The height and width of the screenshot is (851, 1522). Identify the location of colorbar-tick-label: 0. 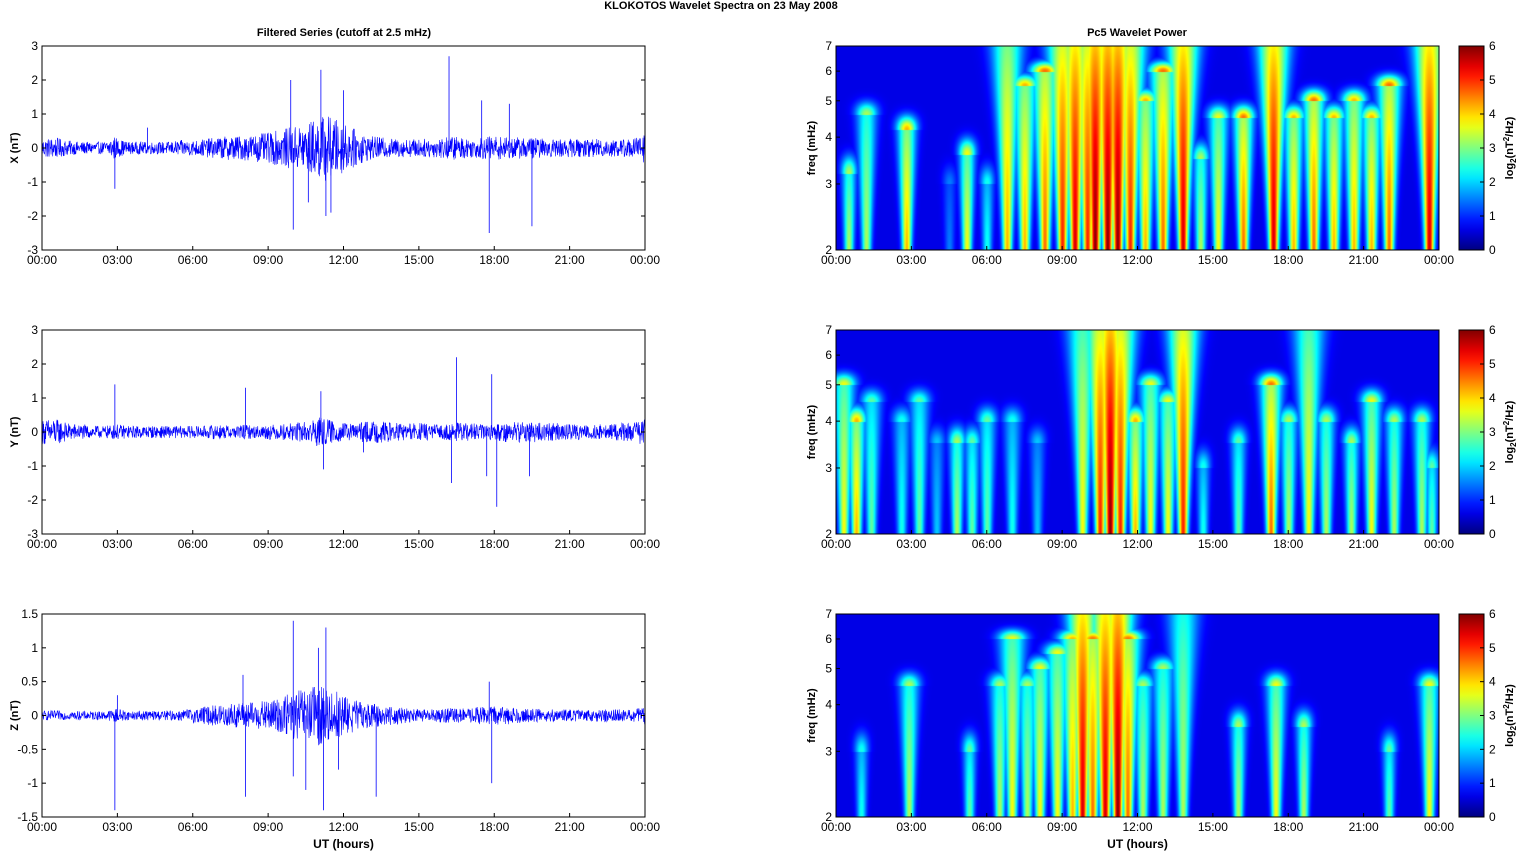
(1492, 534).